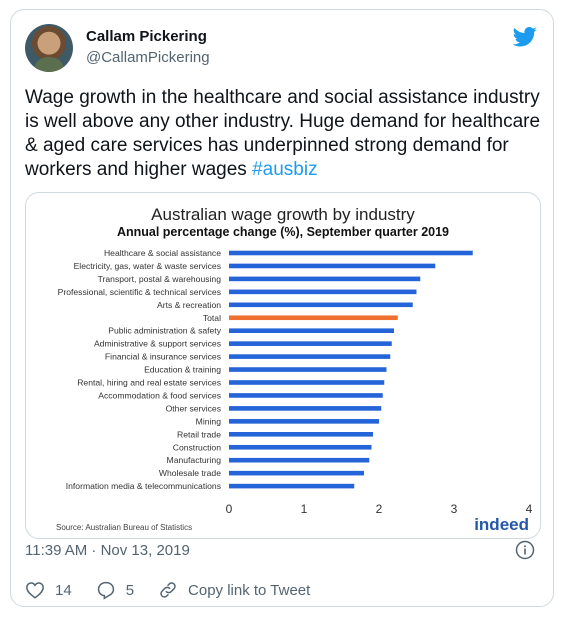 The image size is (565, 620). I want to click on chart-source: Source: Australian Bureau of Statistics, so click(124, 527).